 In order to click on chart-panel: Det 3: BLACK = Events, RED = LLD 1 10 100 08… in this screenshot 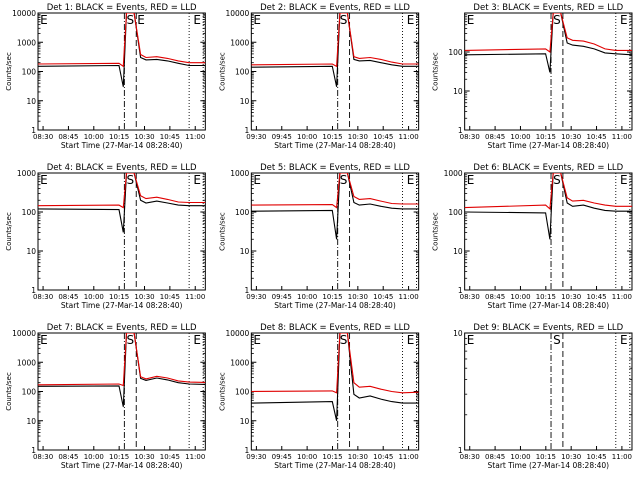, I will do `click(532, 76)`.